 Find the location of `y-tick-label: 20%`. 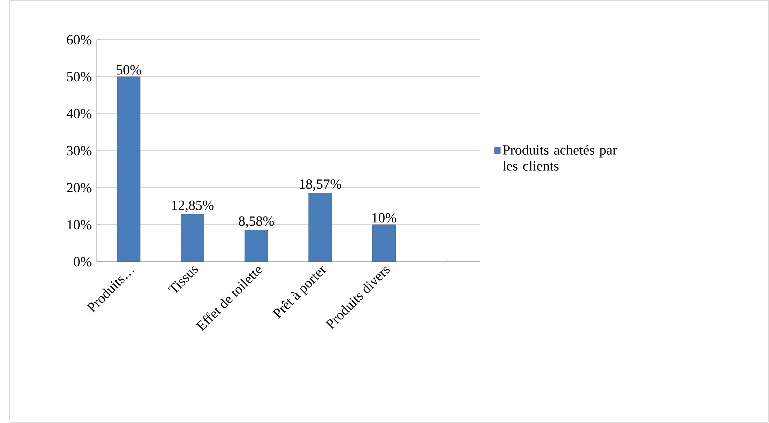

y-tick-label: 20% is located at coordinates (79, 188).